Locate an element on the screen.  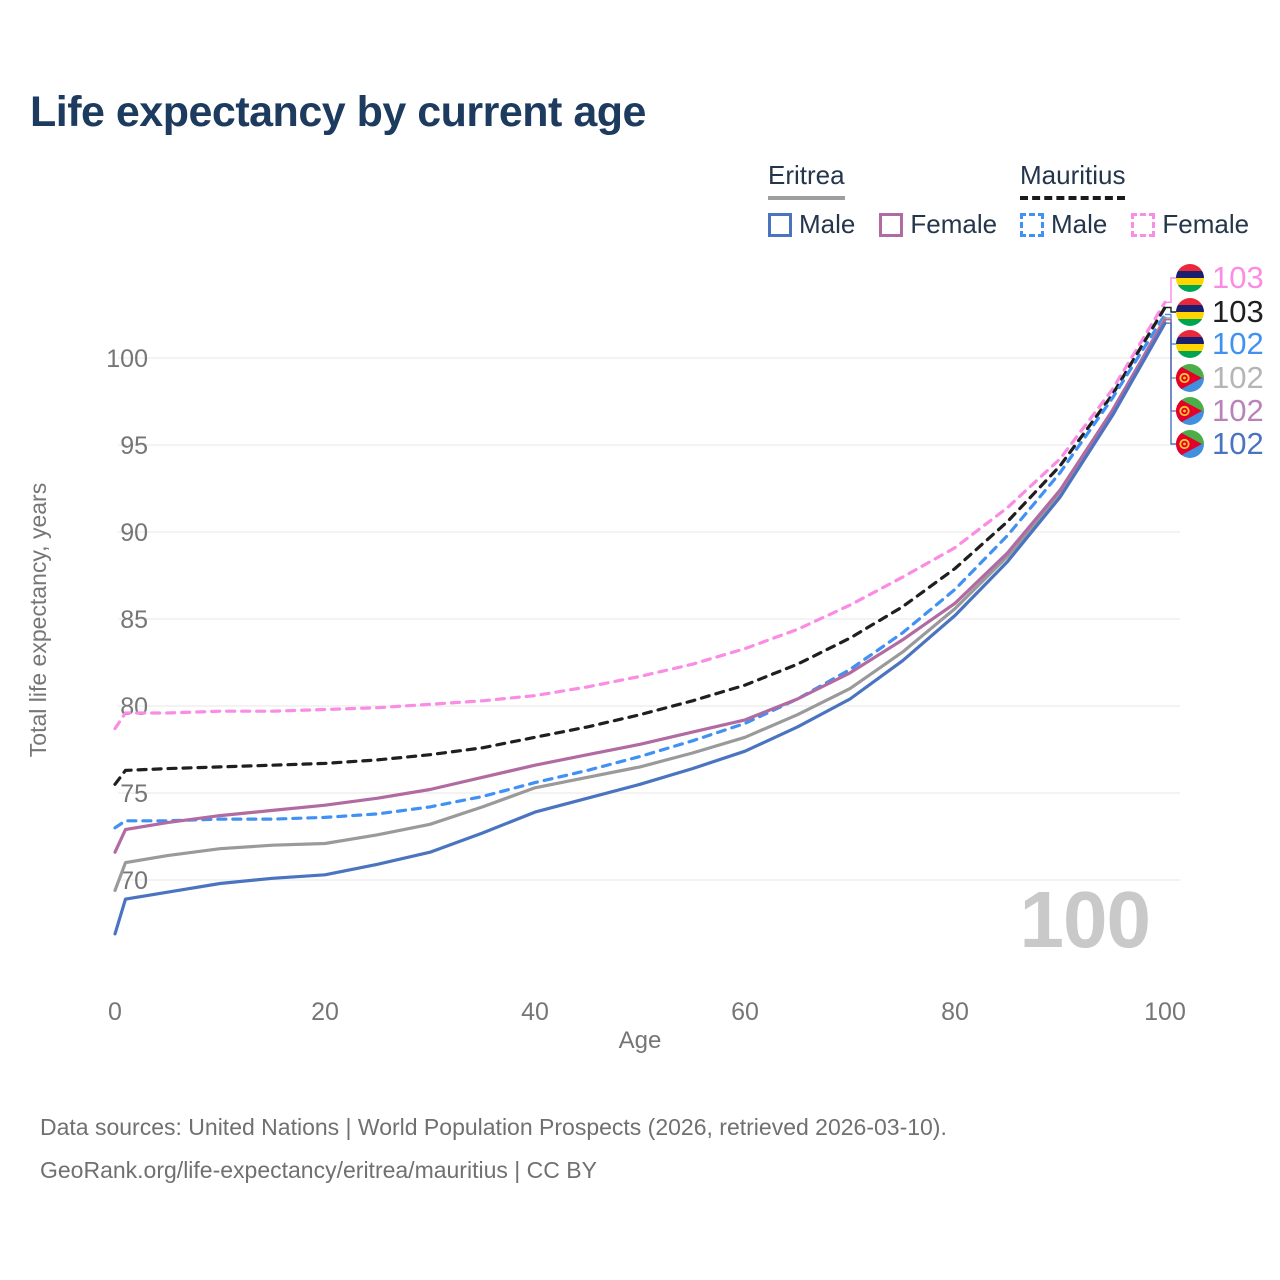
x-tick-label: 60 is located at coordinates (745, 1012).